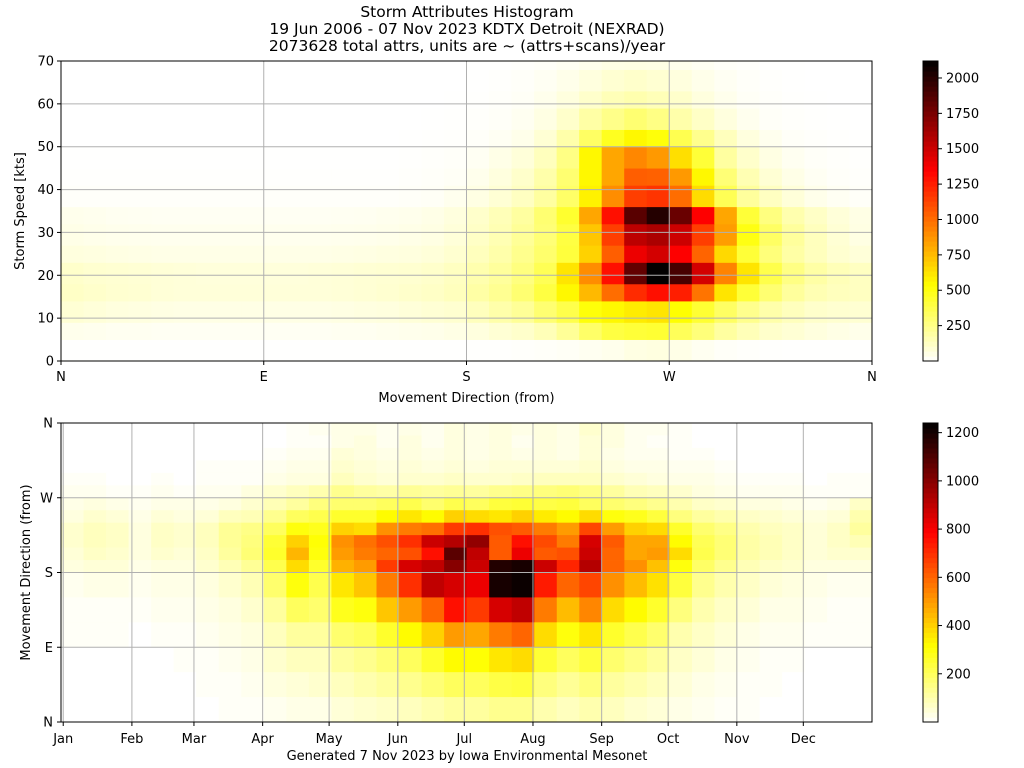  What do you see at coordinates (958, 578) in the screenshot?
I see `colorbar-tick-label: 600` at bounding box center [958, 578].